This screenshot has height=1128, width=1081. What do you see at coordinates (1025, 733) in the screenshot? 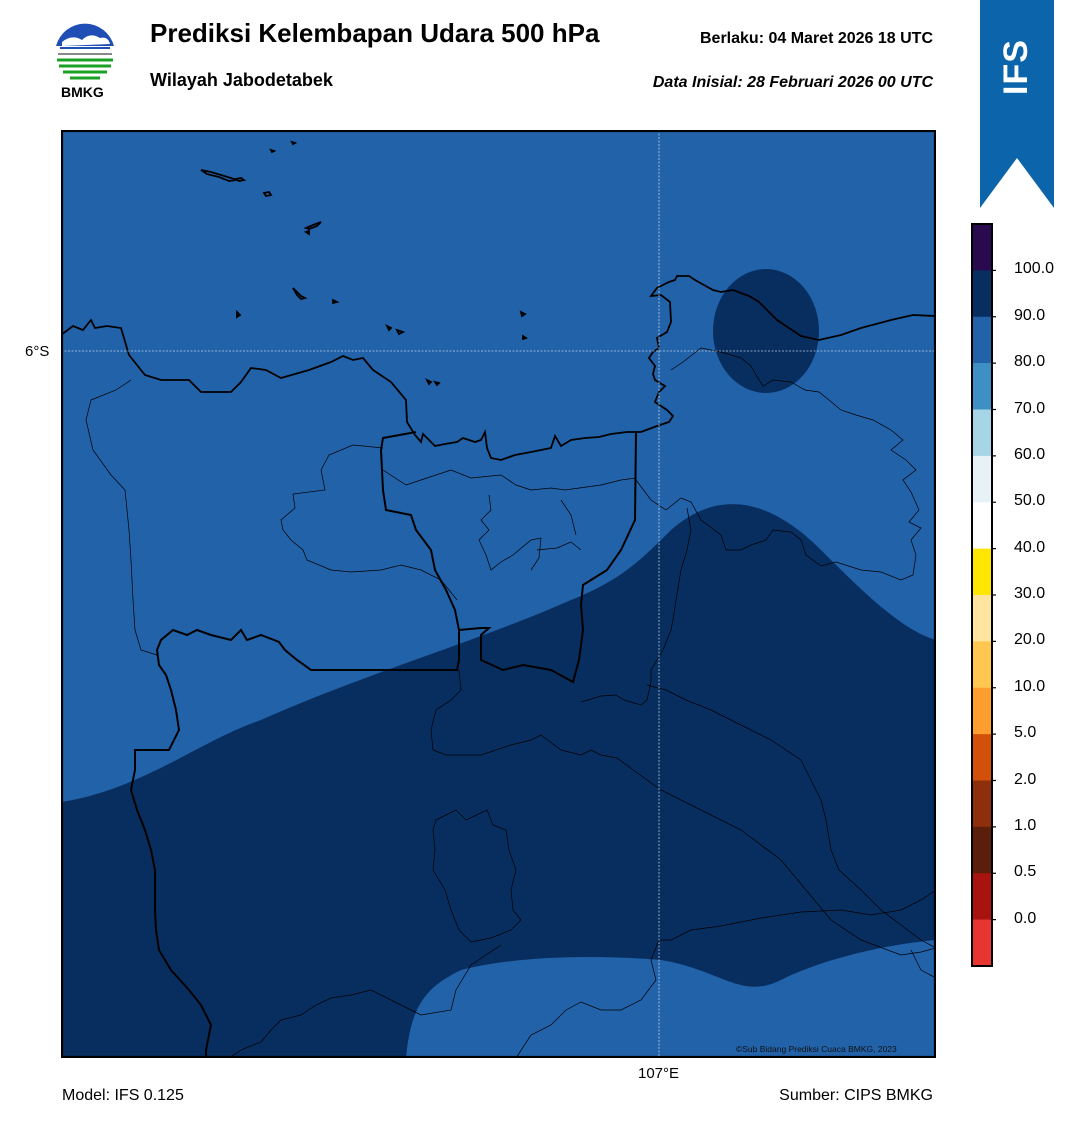
I see `colorbar-label: 5.0` at bounding box center [1025, 733].